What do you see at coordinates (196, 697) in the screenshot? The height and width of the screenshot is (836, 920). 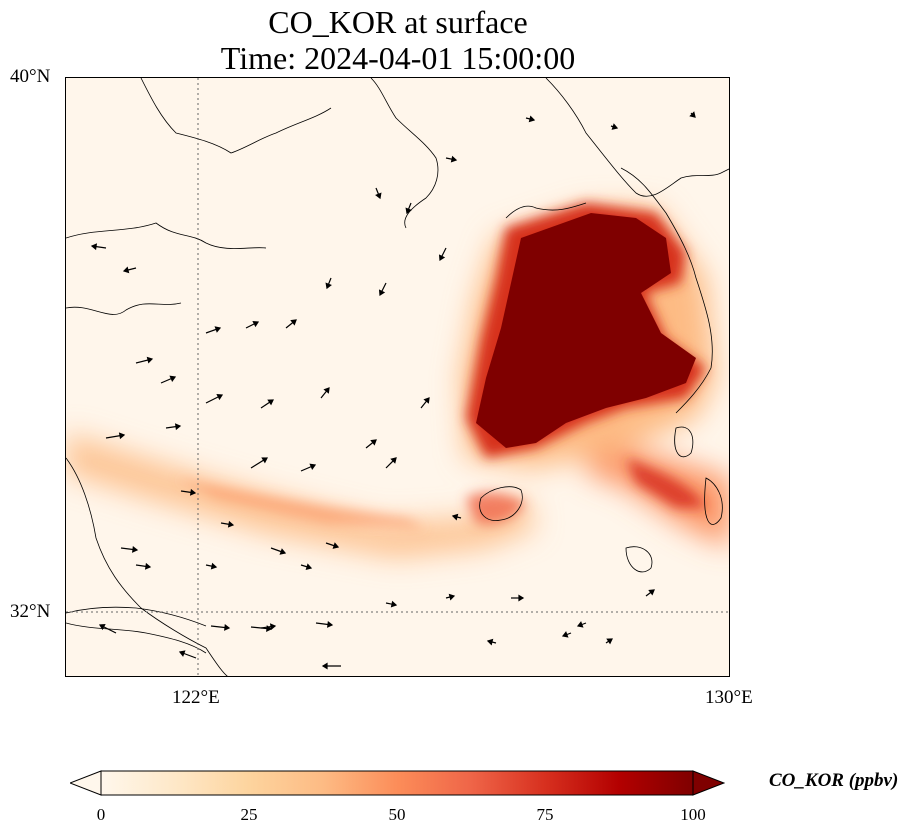 I see `lon-tick-122e: 122°E` at bounding box center [196, 697].